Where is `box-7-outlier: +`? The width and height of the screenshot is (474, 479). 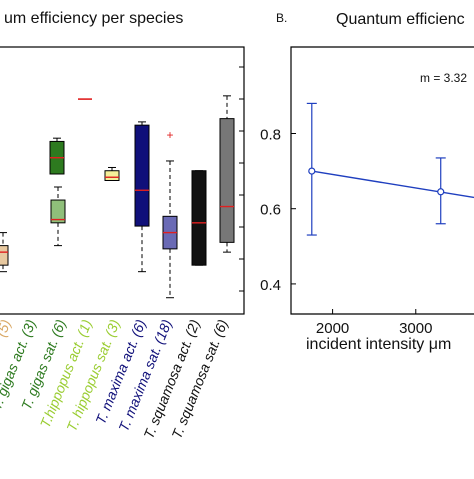 box-7-outlier: + is located at coordinates (169, 135).